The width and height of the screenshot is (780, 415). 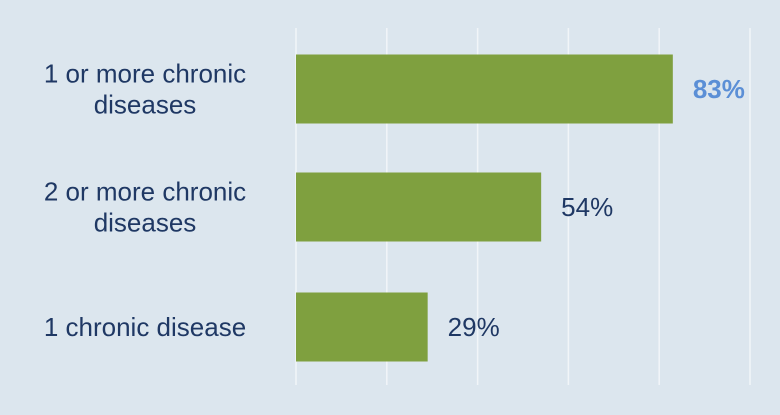 What do you see at coordinates (719, 89) in the screenshot?
I see `value-label: 83%` at bounding box center [719, 89].